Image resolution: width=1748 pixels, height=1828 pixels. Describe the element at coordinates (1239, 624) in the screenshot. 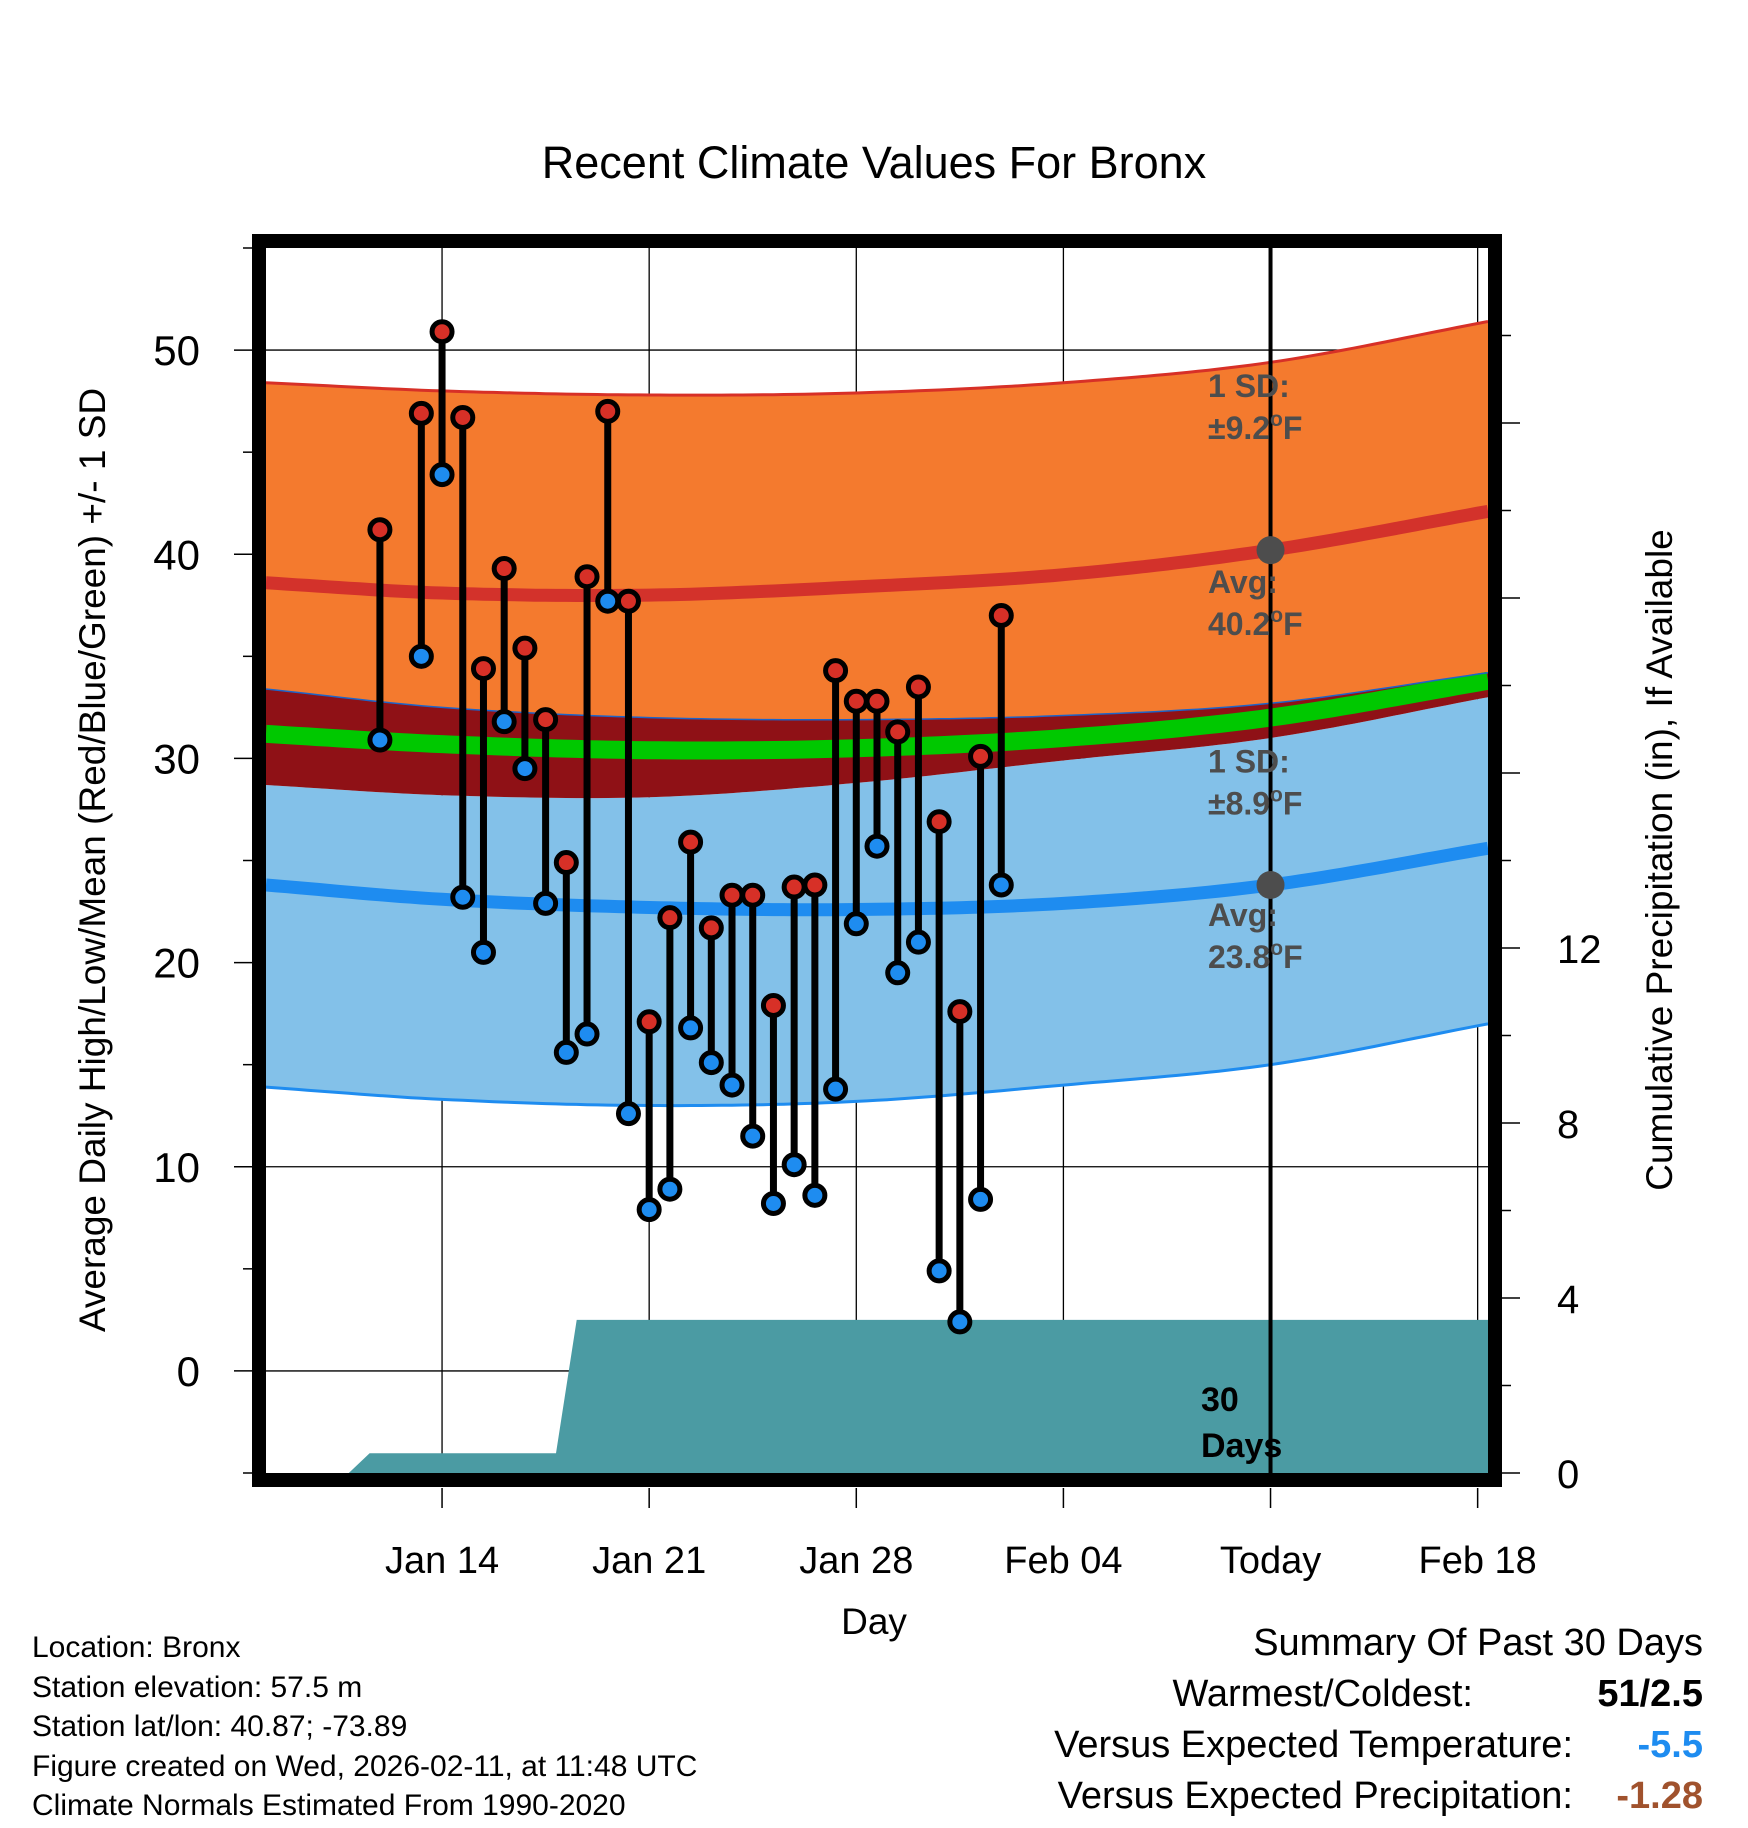

I see `high-avg-annotation-value: 40.2` at that location.